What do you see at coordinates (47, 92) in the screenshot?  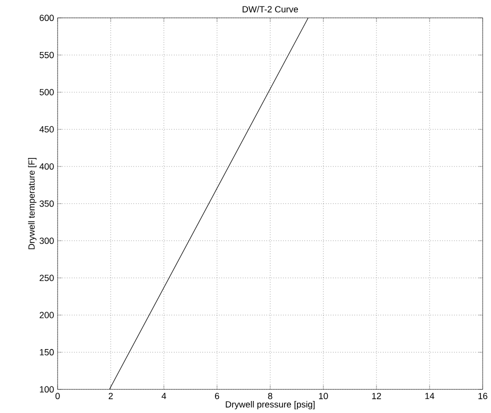 I see `y-tick-label: 500` at bounding box center [47, 92].